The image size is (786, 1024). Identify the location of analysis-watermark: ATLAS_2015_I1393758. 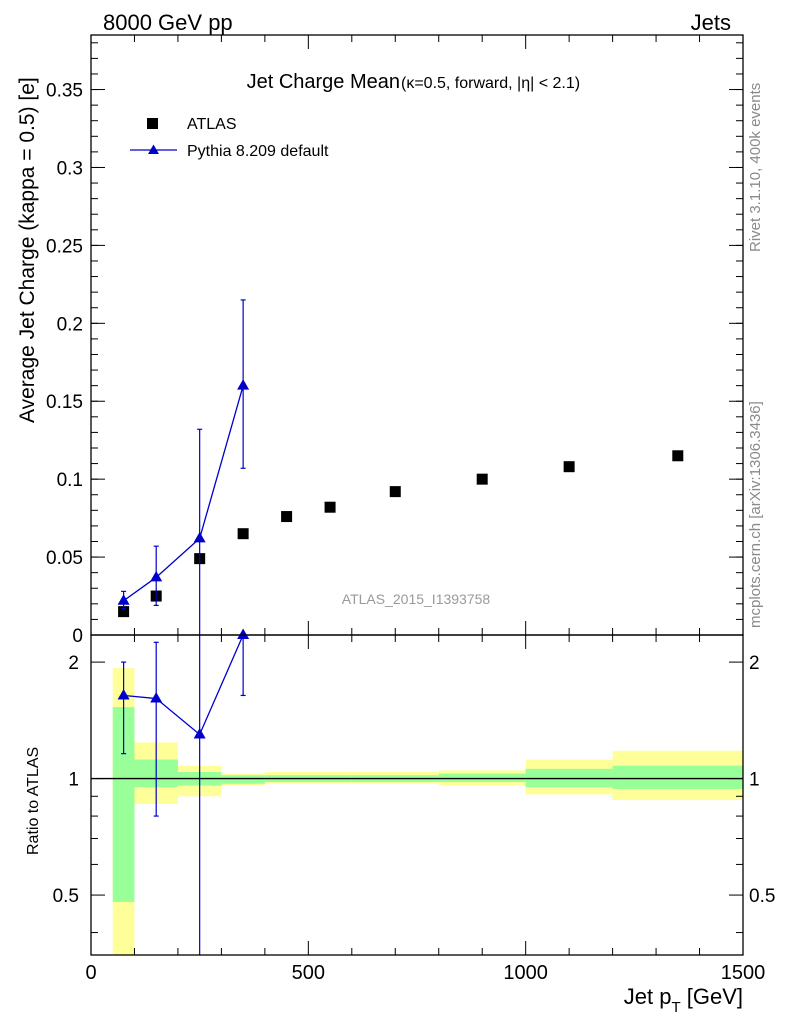
(416, 599).